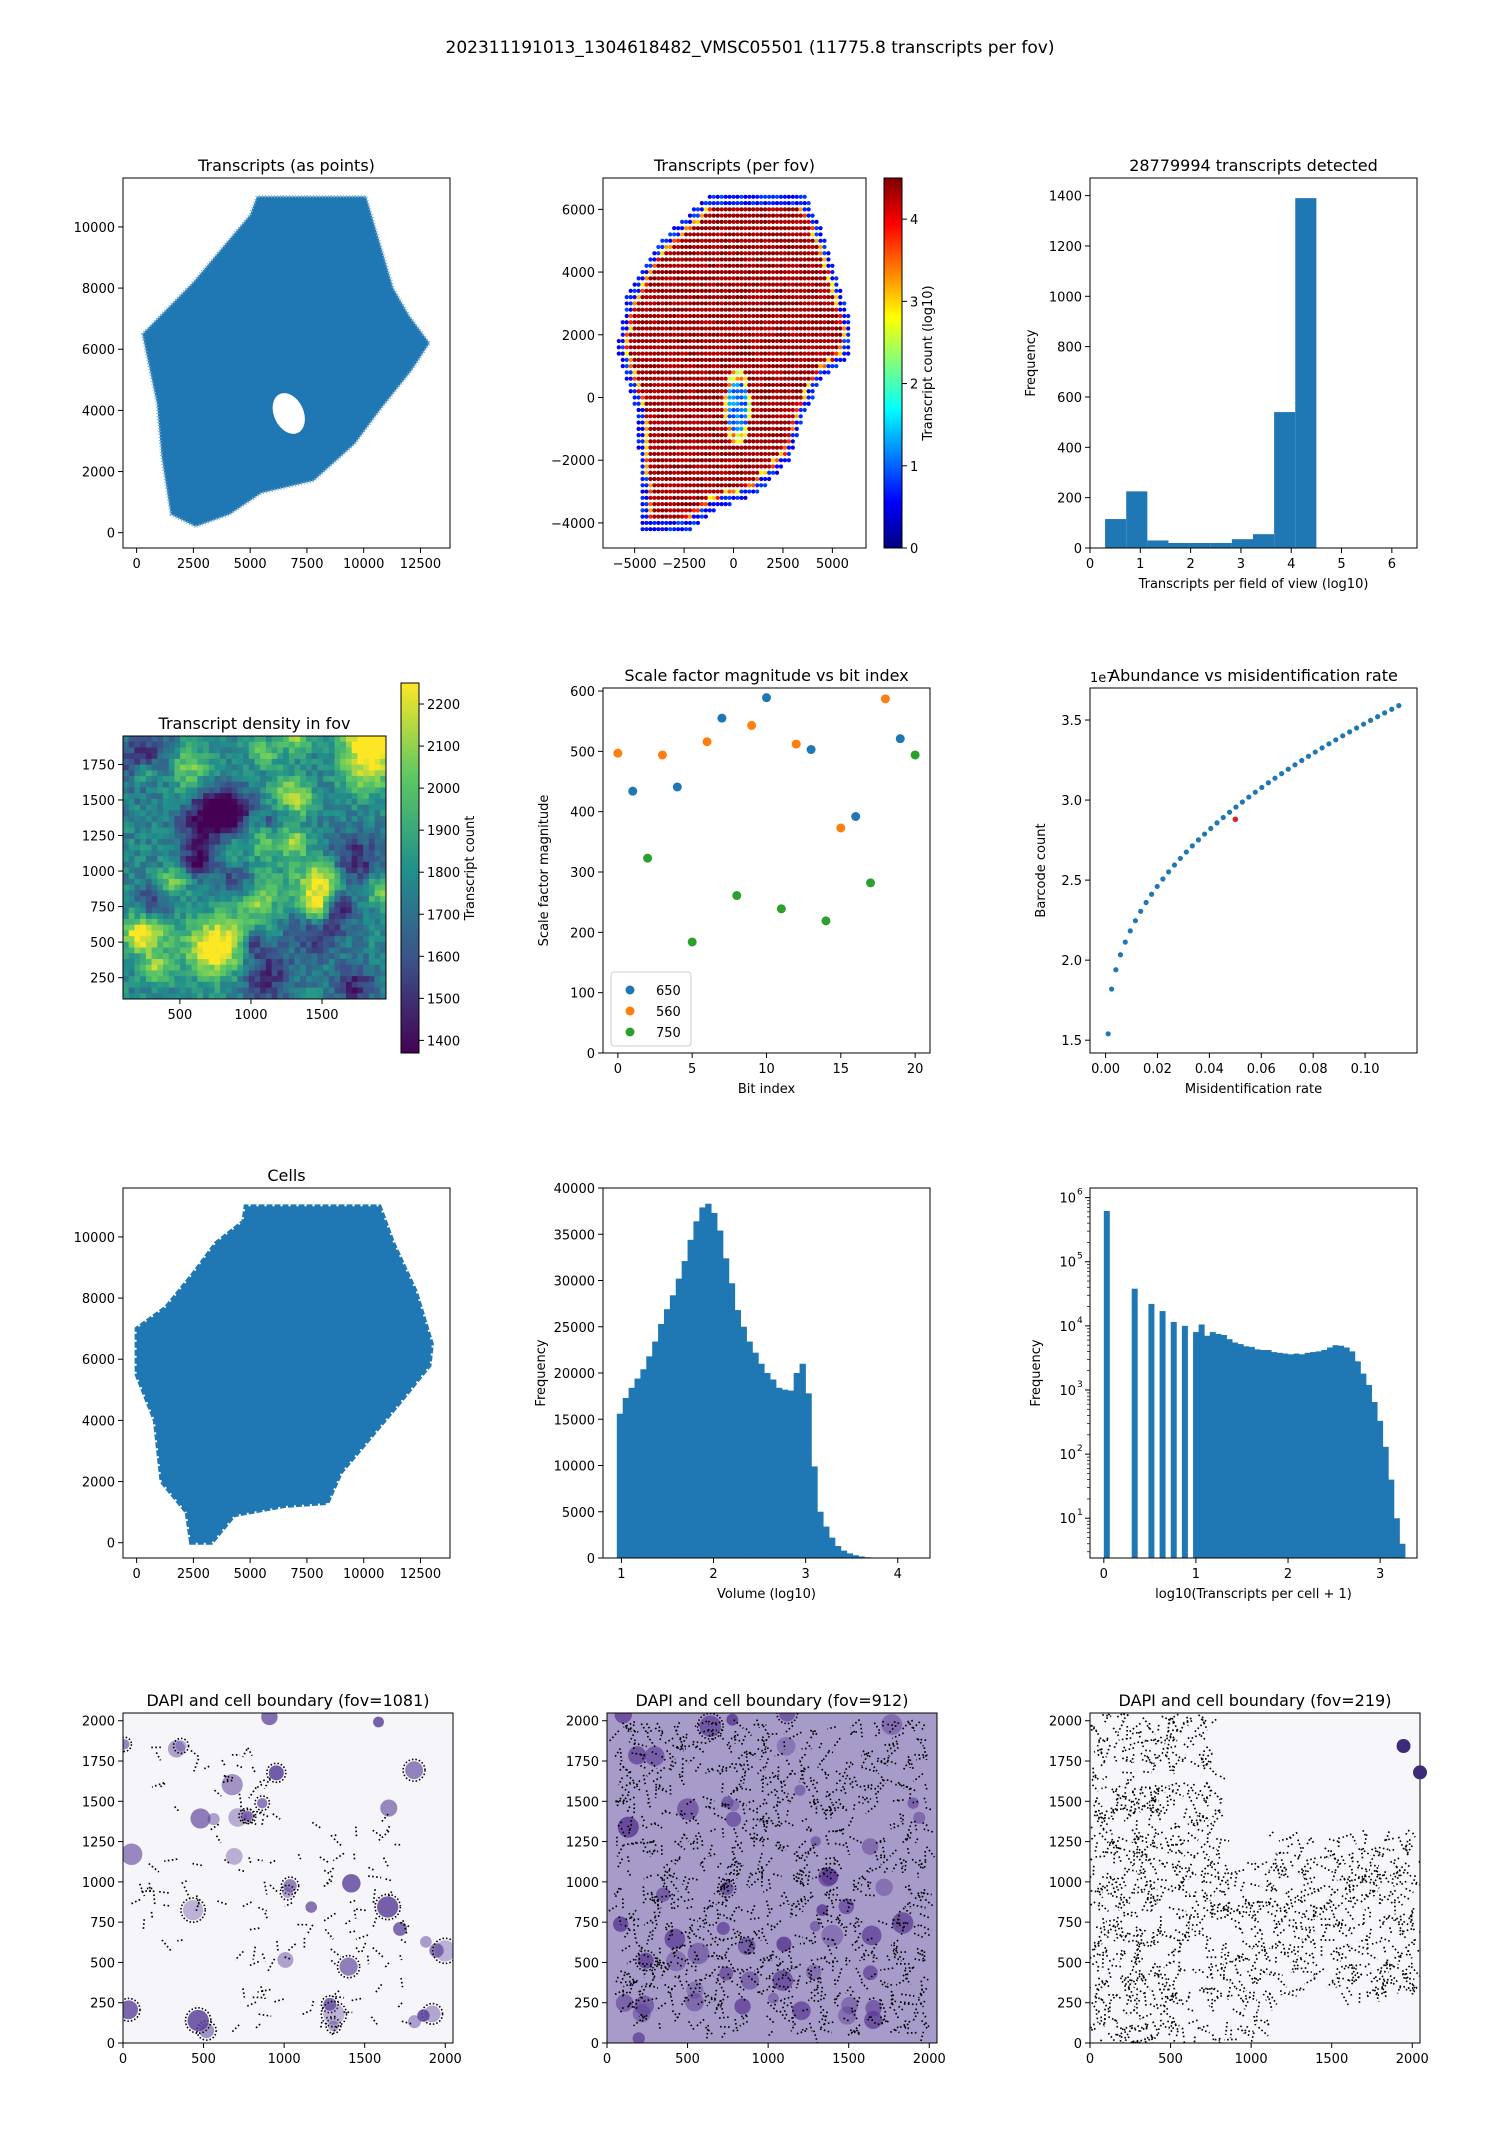 The width and height of the screenshot is (1500, 2150). I want to click on x-tick-label: 500, so click(179, 1015).